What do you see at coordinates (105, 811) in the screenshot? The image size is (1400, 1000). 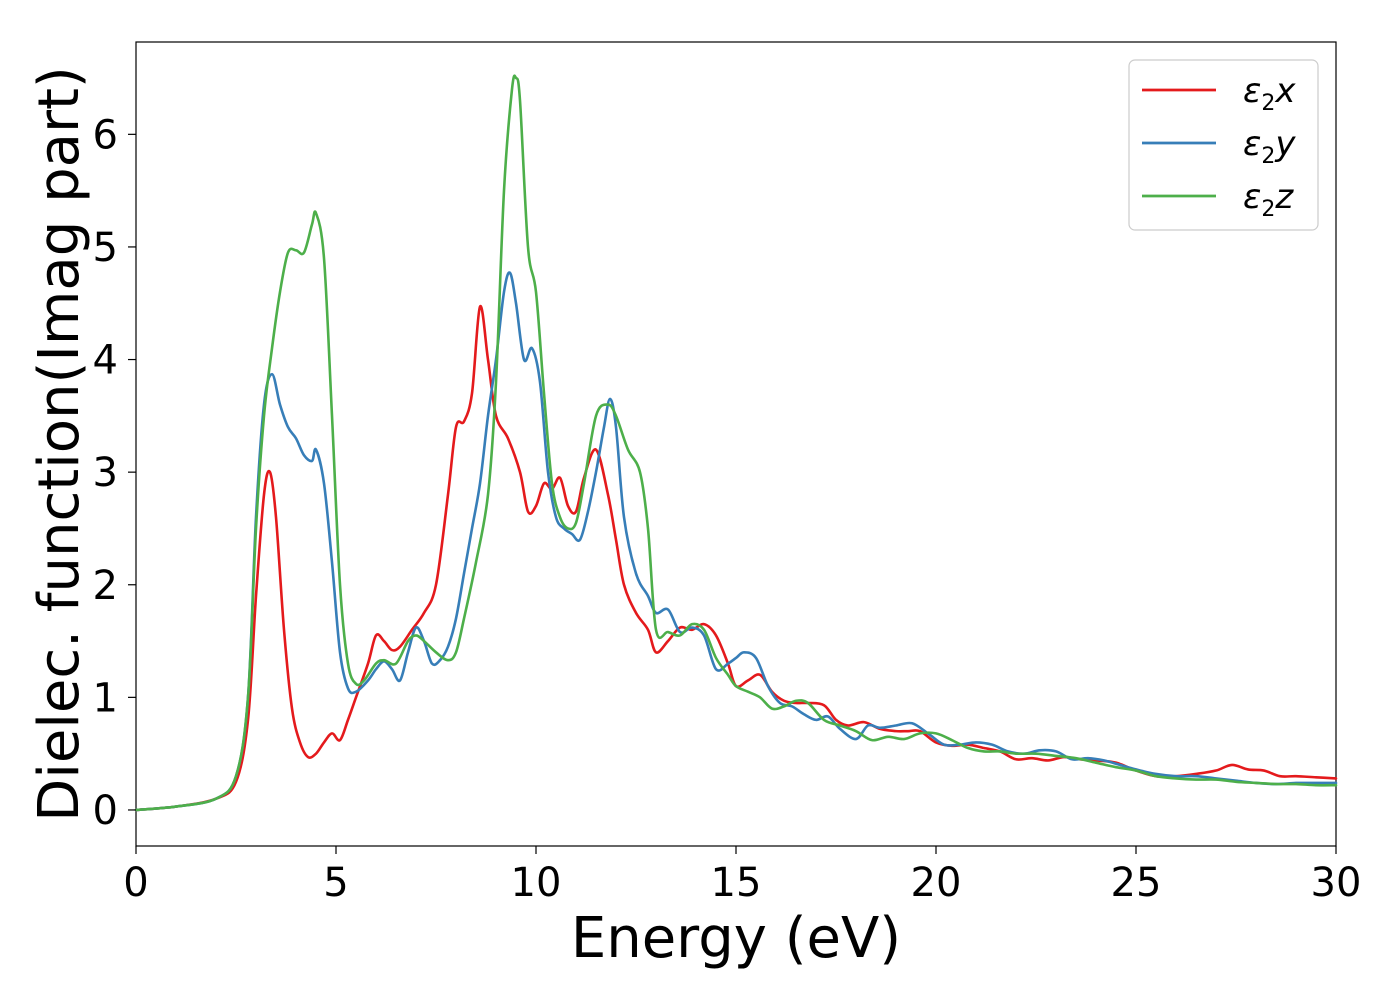 I see `y-tick-label: 0` at bounding box center [105, 811].